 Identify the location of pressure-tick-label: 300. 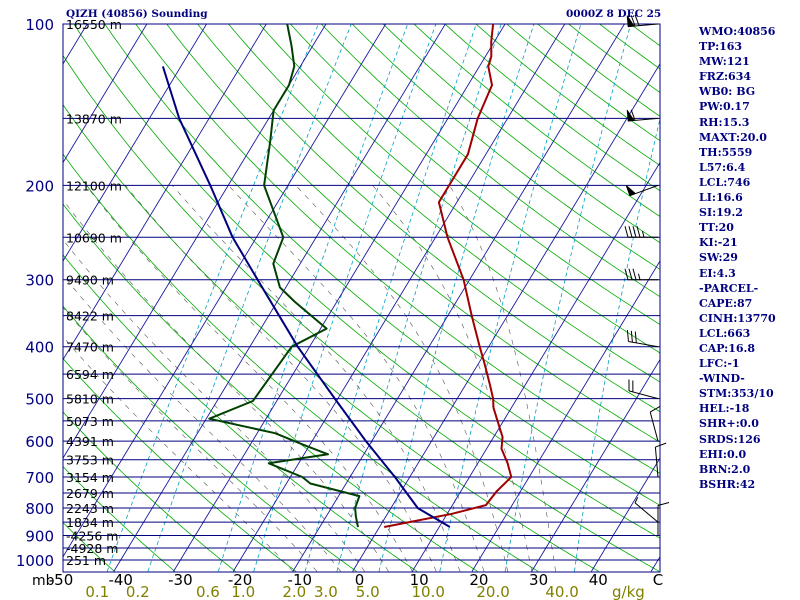
(39, 281).